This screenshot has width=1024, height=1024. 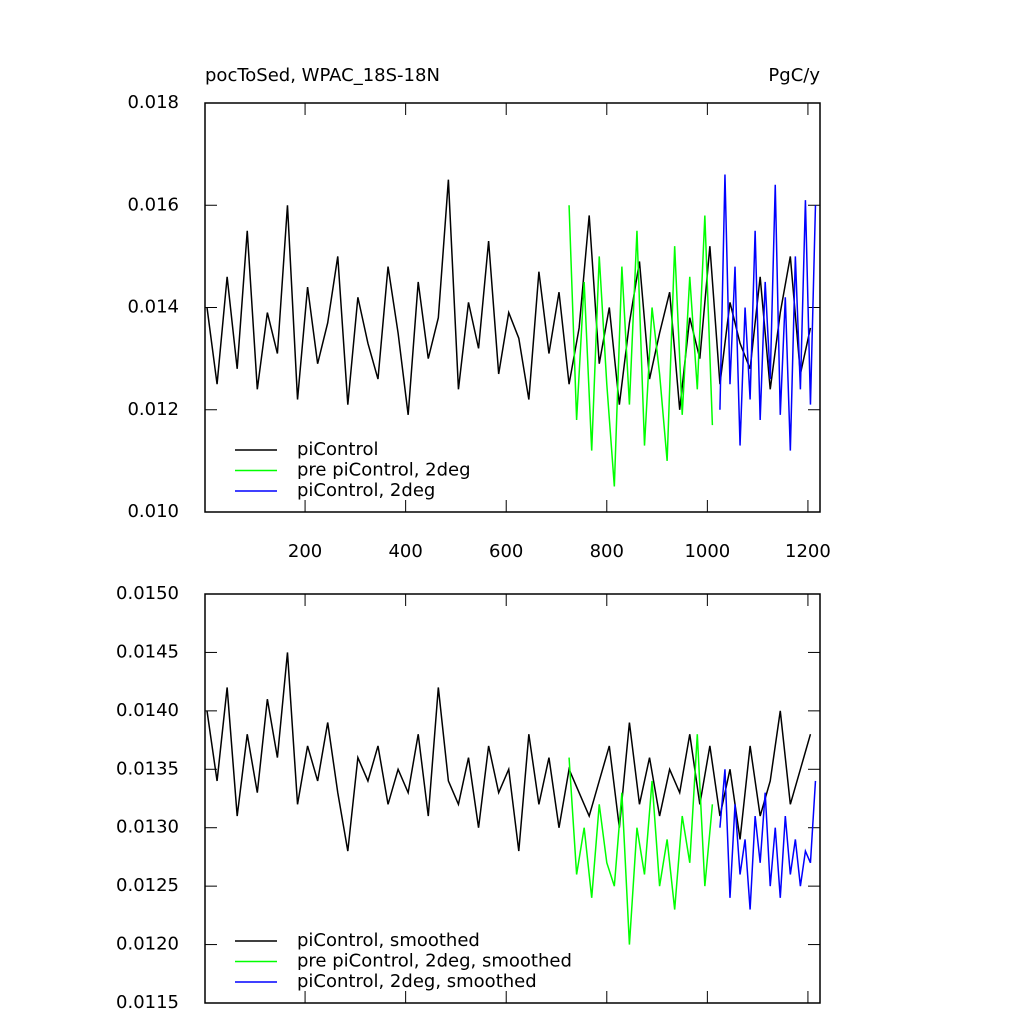 I want to click on units-label: PgC/y, so click(x=794, y=75).